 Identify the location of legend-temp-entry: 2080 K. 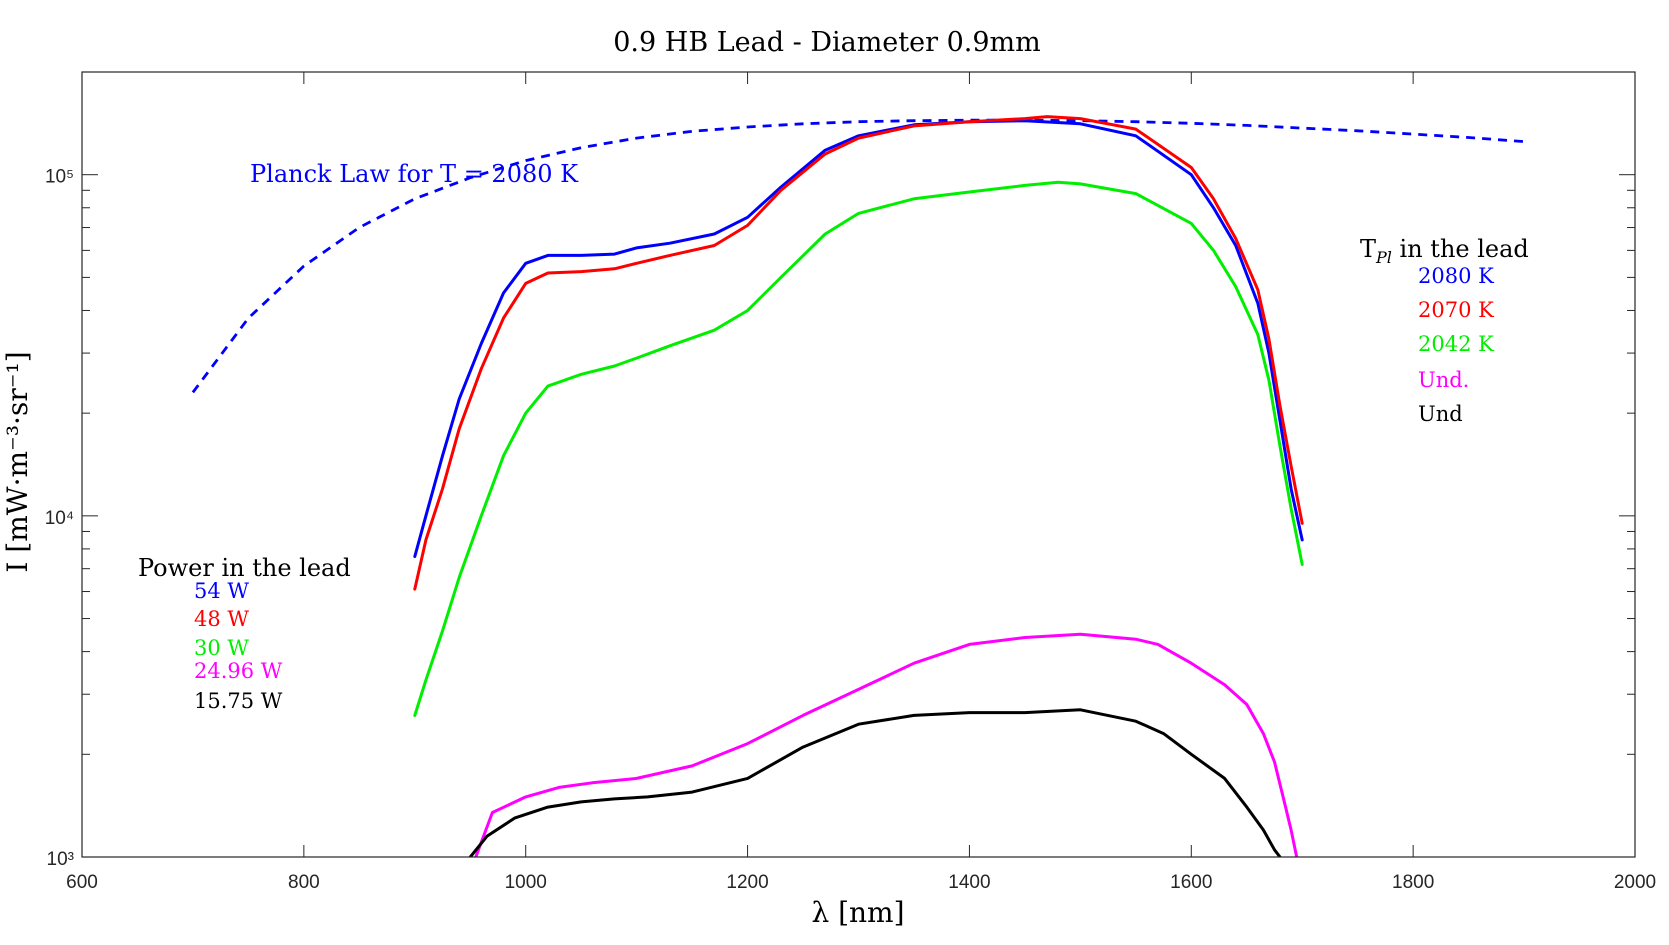
(1456, 276).